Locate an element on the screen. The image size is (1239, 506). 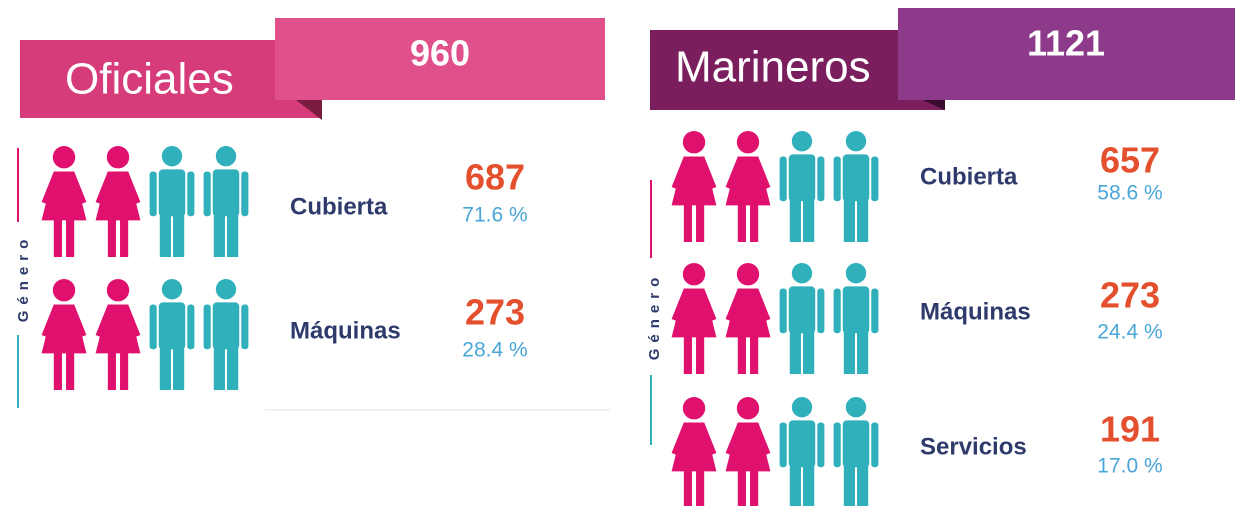
ribbon-fold is located at coordinates (309, 110).